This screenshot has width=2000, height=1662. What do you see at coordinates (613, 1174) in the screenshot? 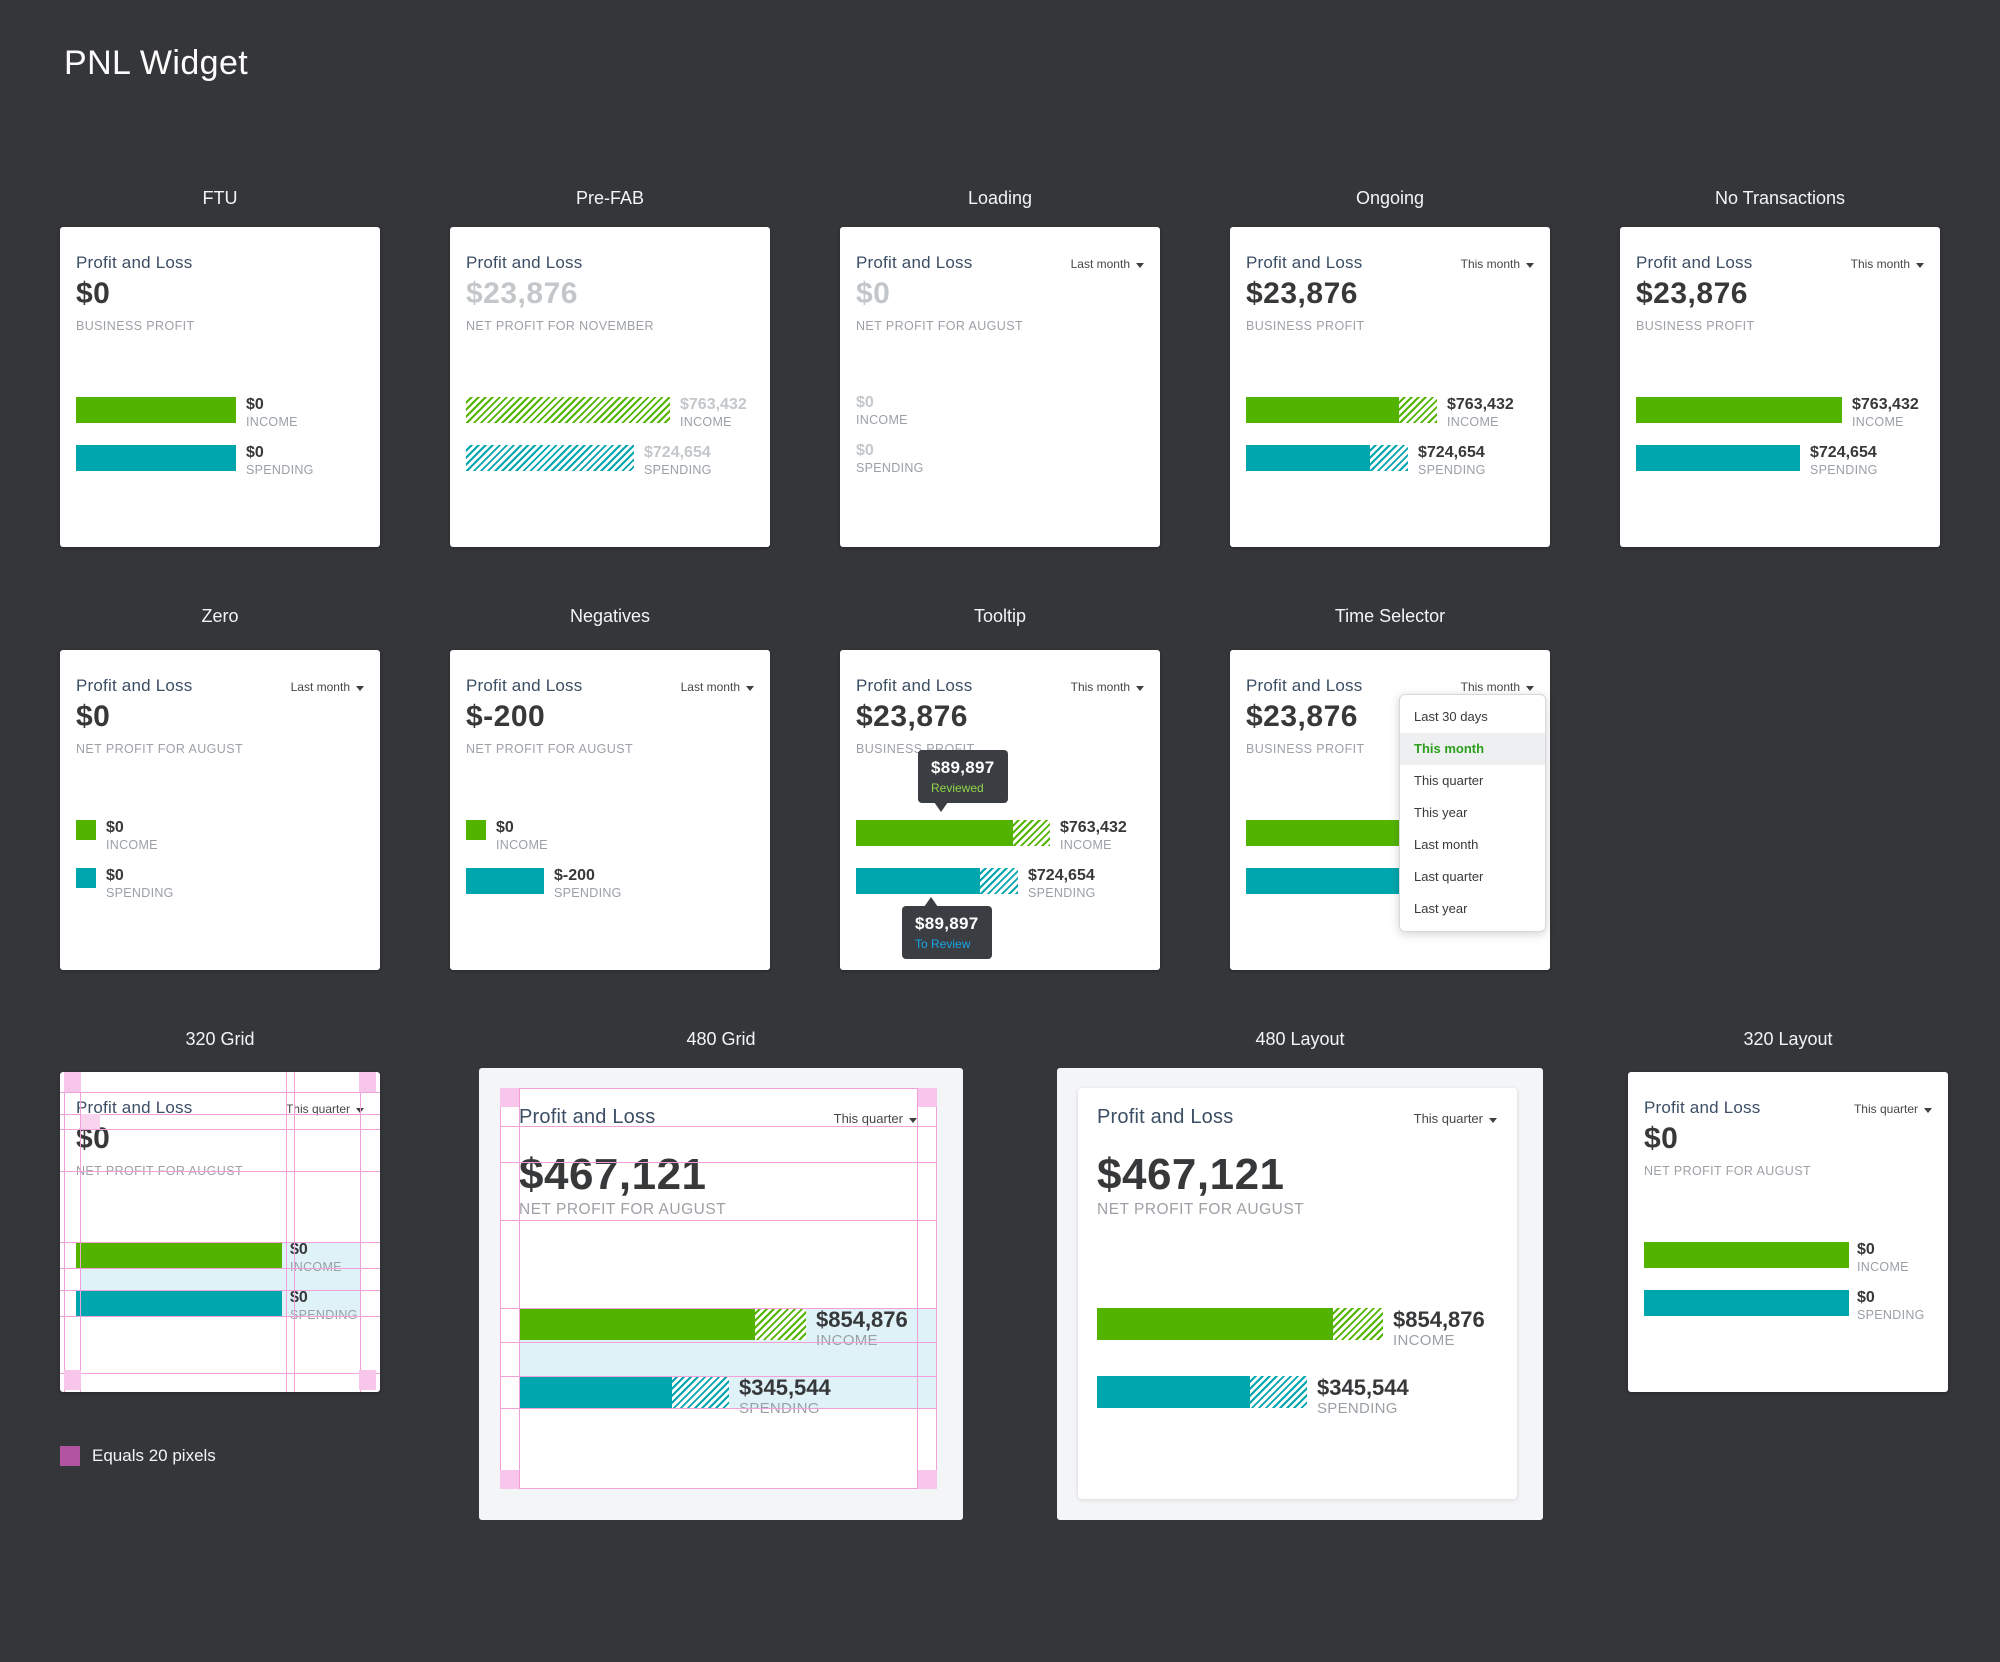
I see `amount: $467,121` at bounding box center [613, 1174].